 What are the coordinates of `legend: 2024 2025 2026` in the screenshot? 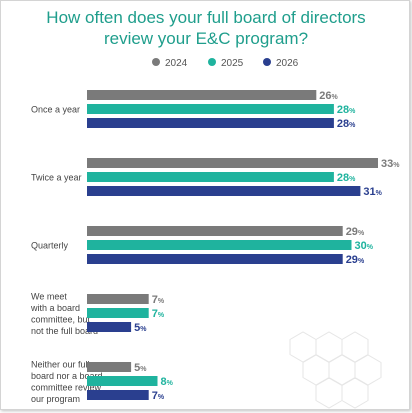 It's located at (225, 63).